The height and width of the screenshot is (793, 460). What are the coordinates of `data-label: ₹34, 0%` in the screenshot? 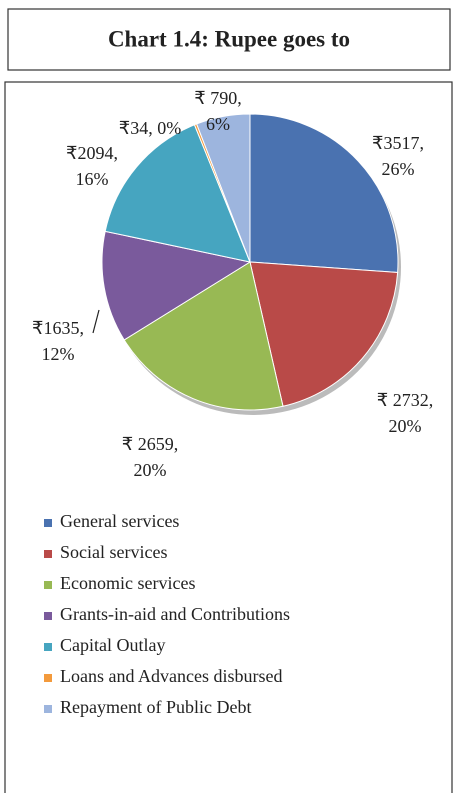 It's located at (150, 128).